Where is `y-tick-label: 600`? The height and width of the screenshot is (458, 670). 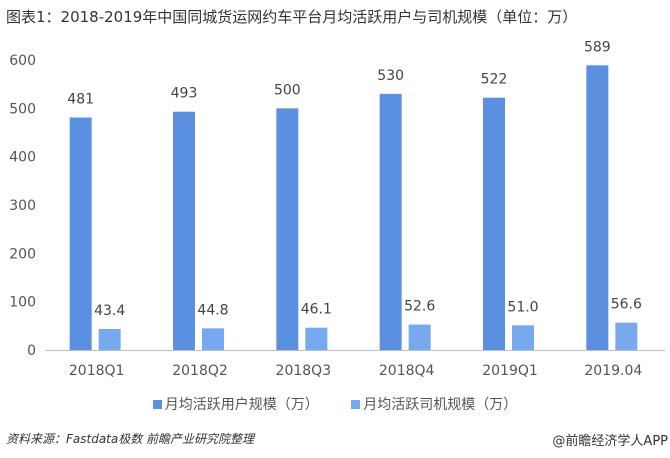
y-tick-label: 600 is located at coordinates (22, 61).